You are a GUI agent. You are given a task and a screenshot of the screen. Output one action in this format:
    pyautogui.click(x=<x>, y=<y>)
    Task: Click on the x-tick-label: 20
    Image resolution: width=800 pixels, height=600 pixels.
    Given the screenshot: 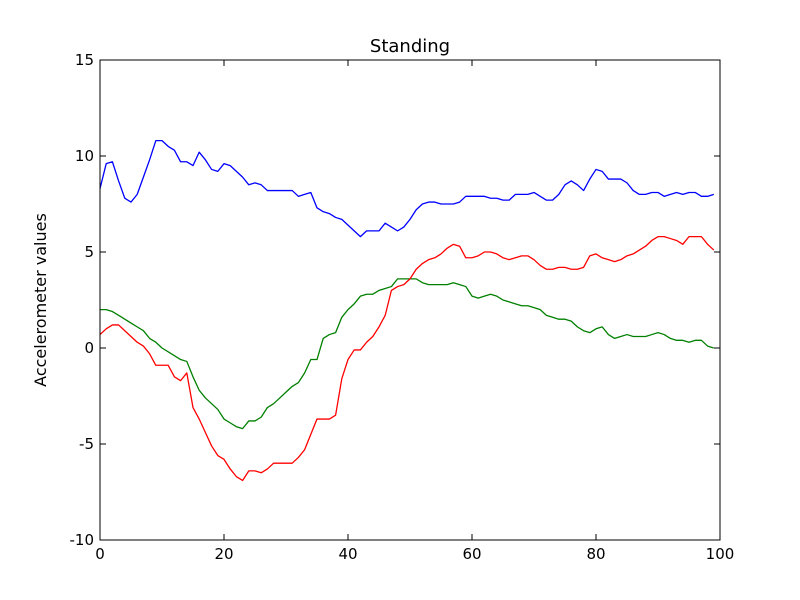 What is the action you would take?
    pyautogui.click(x=223, y=554)
    